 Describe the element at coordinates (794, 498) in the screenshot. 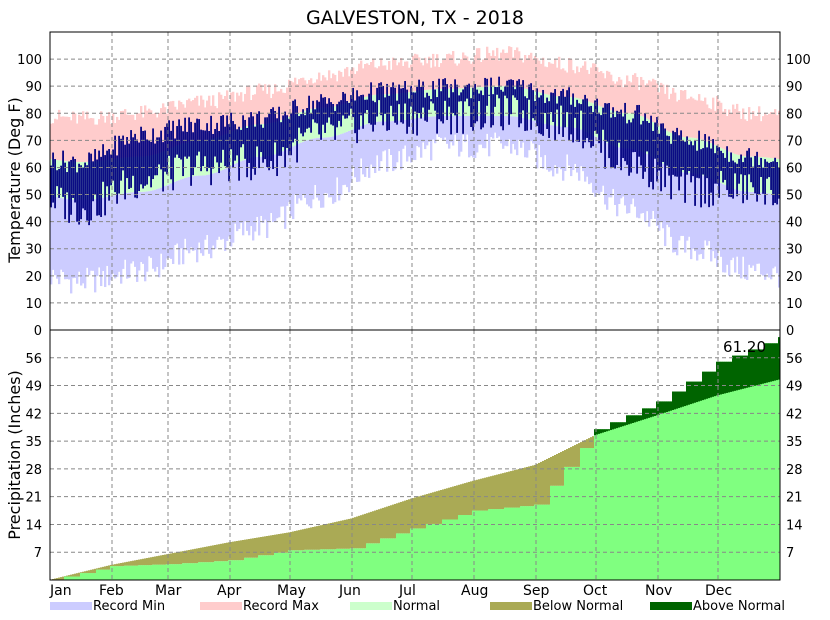

I see `precip-tick-label-right: 21` at that location.